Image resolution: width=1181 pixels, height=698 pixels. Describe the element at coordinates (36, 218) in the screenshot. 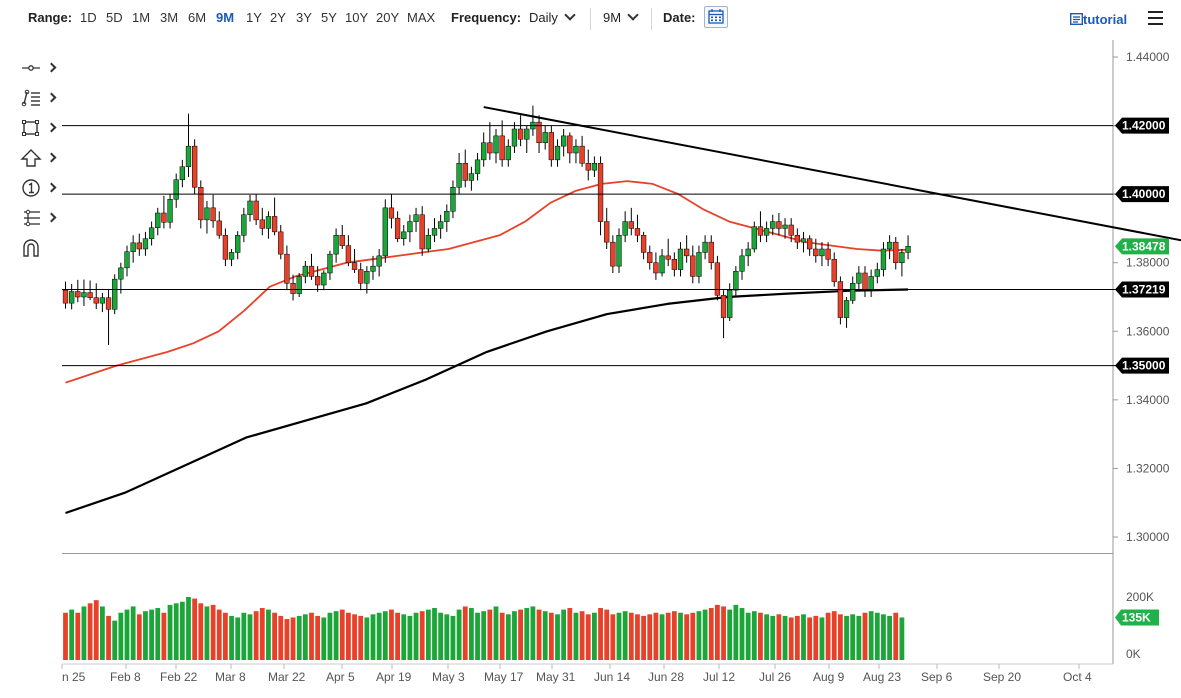

I see `fibonacci-tool` at that location.